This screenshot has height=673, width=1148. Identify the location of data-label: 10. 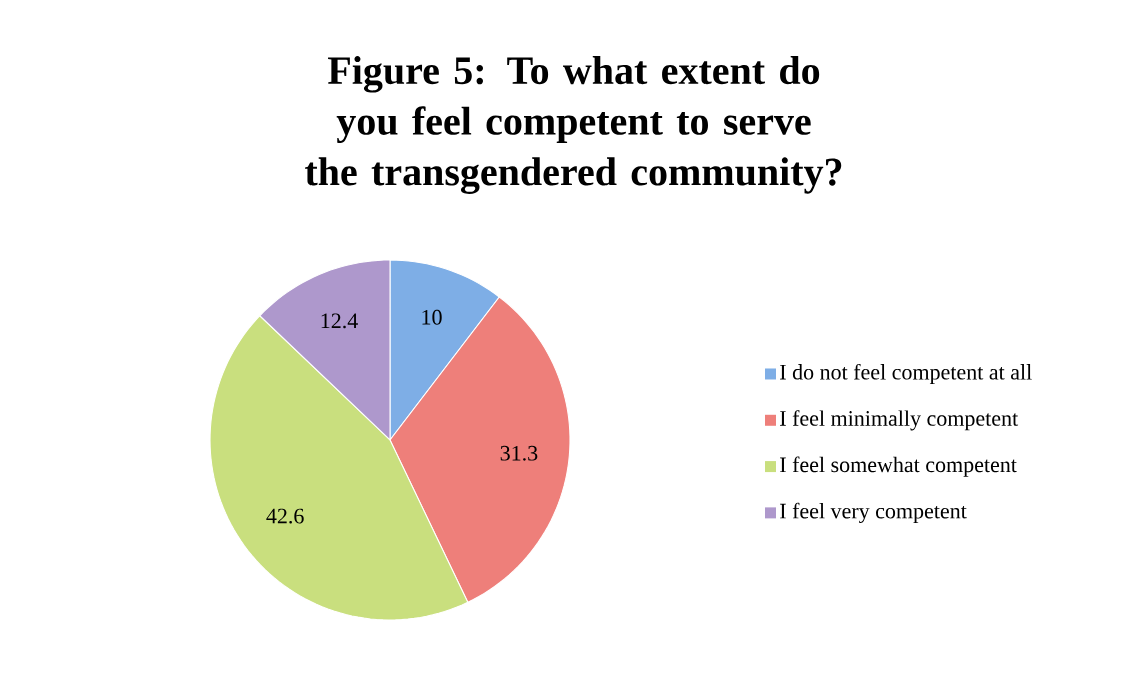
(432, 317).